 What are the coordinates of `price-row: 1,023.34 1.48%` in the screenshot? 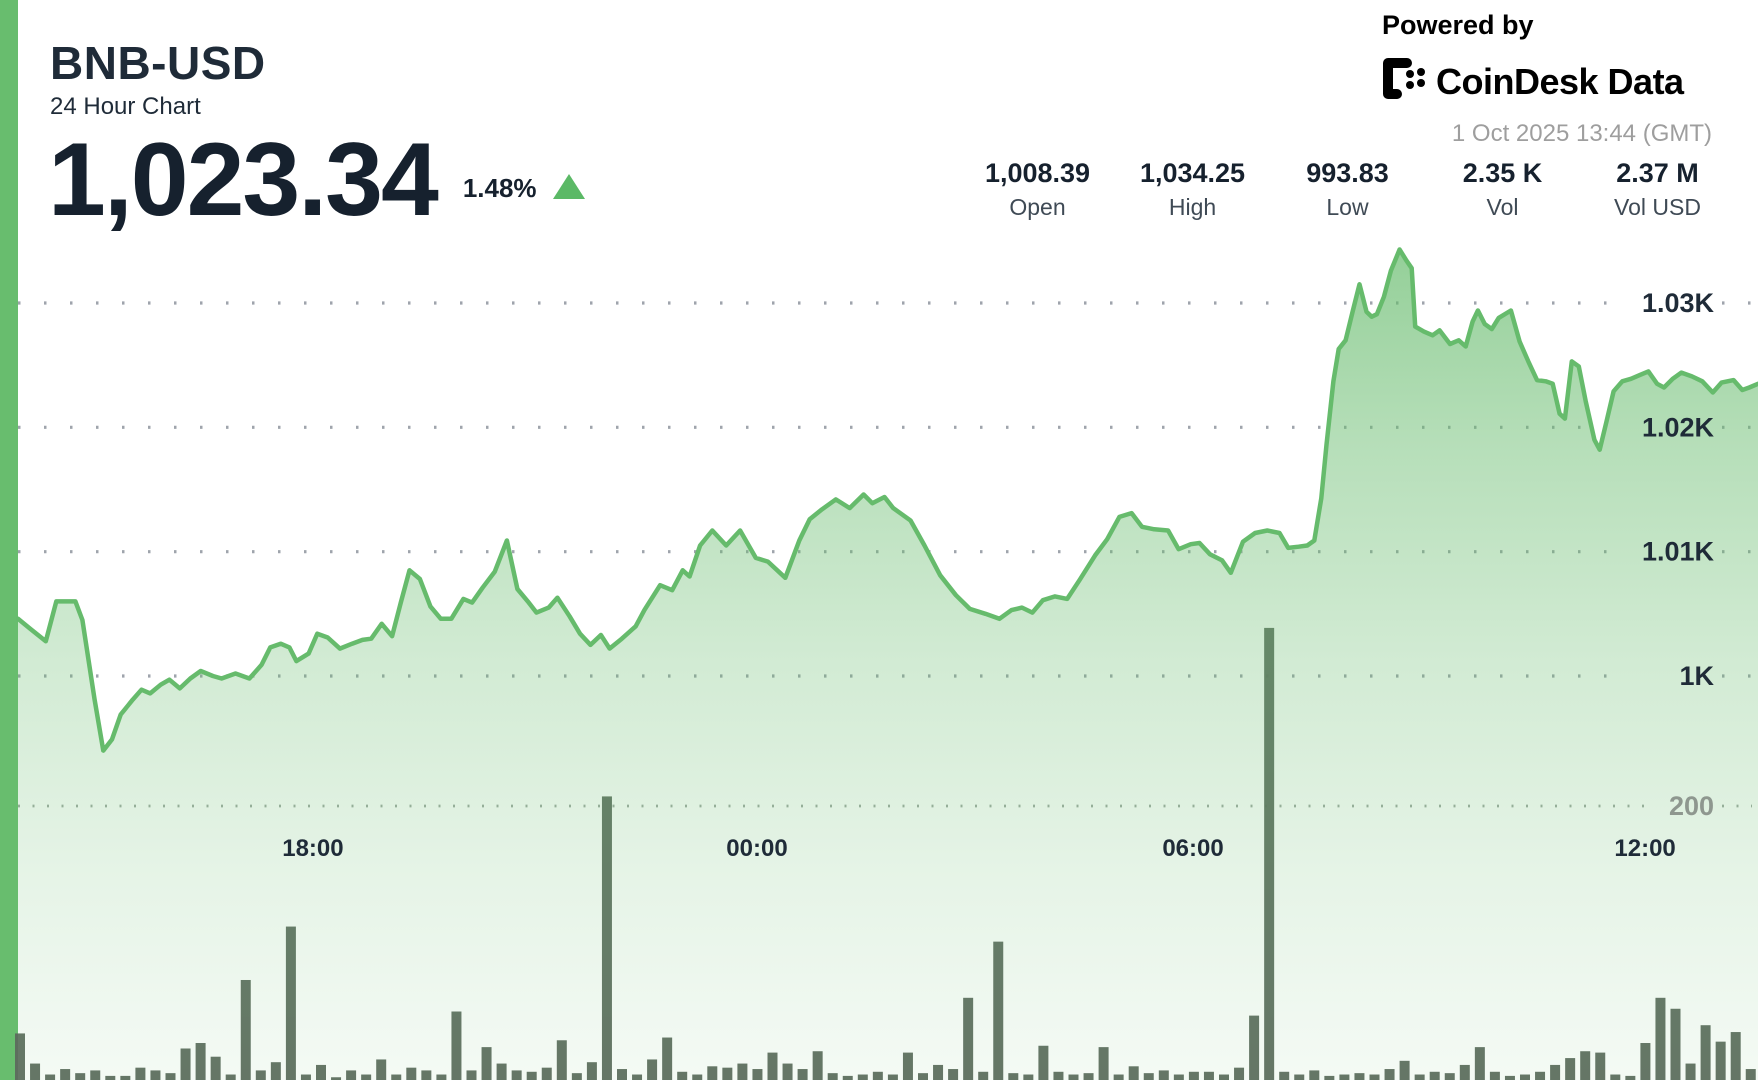 It's located at (316, 180).